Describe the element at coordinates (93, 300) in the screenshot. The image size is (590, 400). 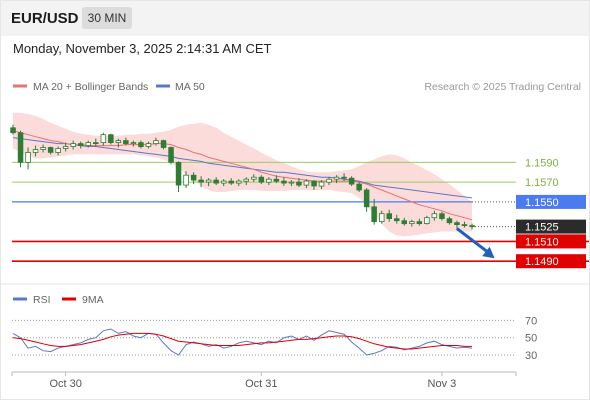
I see `rsi-ma-legend-label: 9MA` at that location.